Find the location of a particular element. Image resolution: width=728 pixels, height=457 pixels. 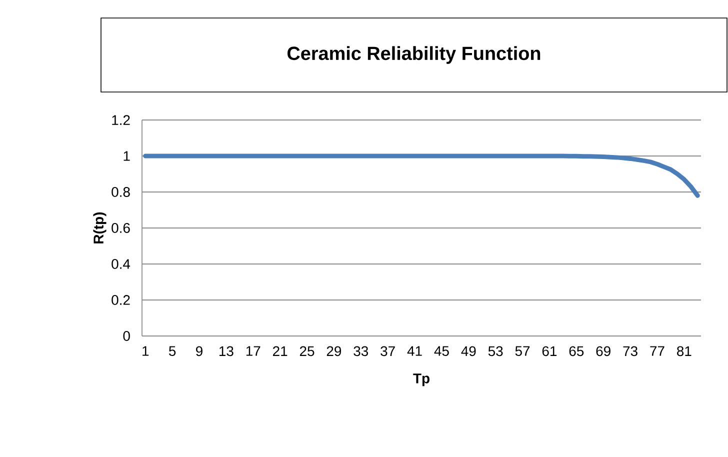

x-tick-label: 21 is located at coordinates (280, 351).